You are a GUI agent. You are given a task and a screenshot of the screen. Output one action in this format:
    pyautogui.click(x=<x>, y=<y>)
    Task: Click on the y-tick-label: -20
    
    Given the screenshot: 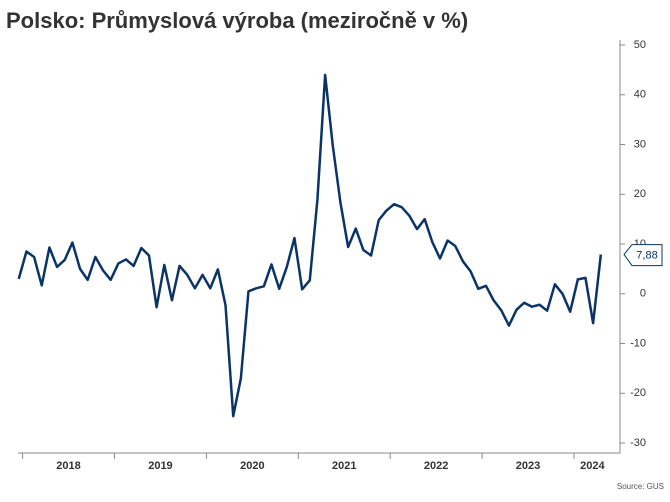 What is the action you would take?
    pyautogui.click(x=638, y=393)
    